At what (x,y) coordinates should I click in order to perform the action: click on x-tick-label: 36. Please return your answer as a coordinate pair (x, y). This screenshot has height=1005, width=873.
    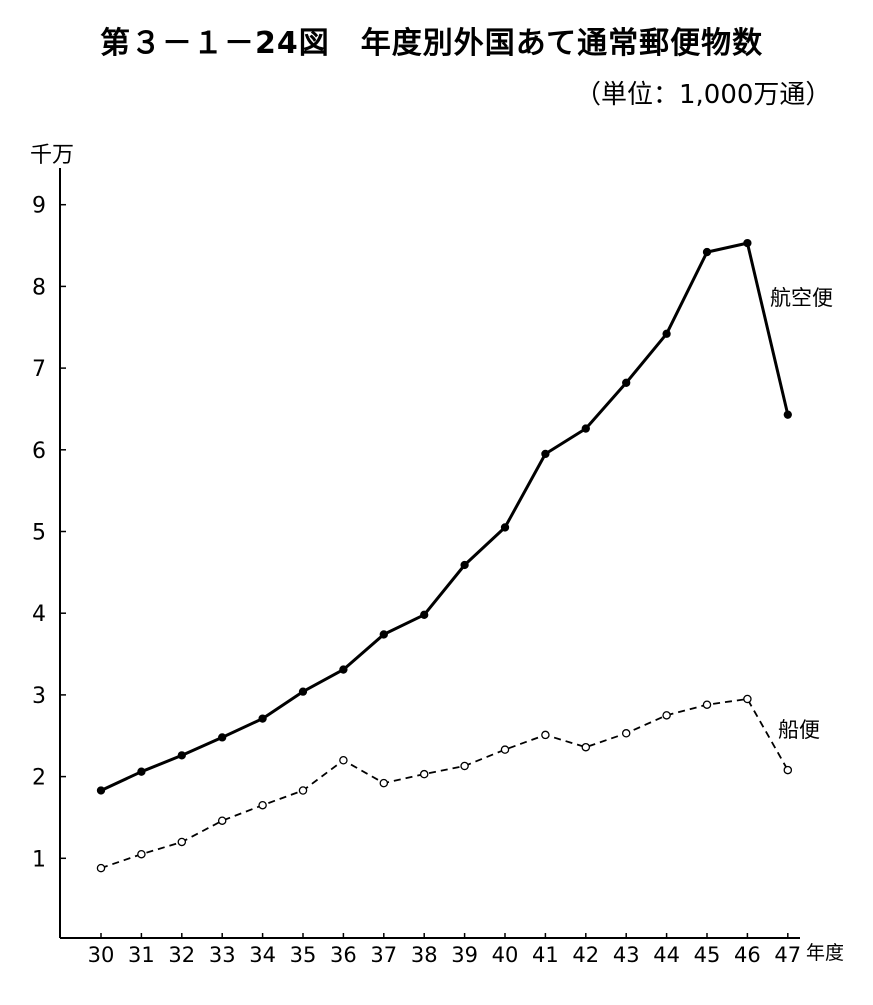
    Looking at the image, I should click on (343, 955).